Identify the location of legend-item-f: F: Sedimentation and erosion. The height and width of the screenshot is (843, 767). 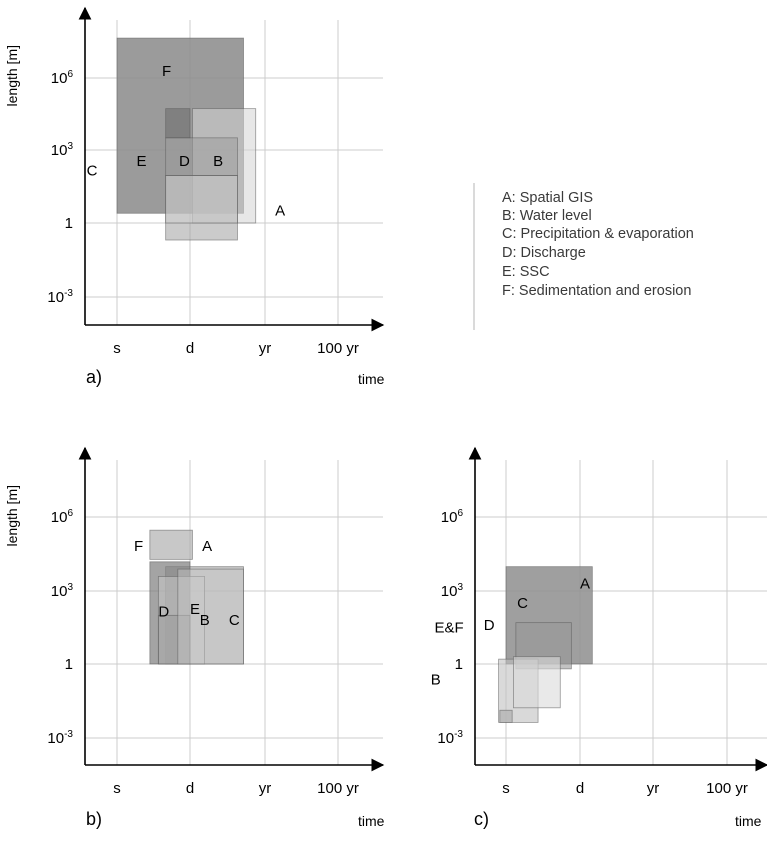
(597, 291).